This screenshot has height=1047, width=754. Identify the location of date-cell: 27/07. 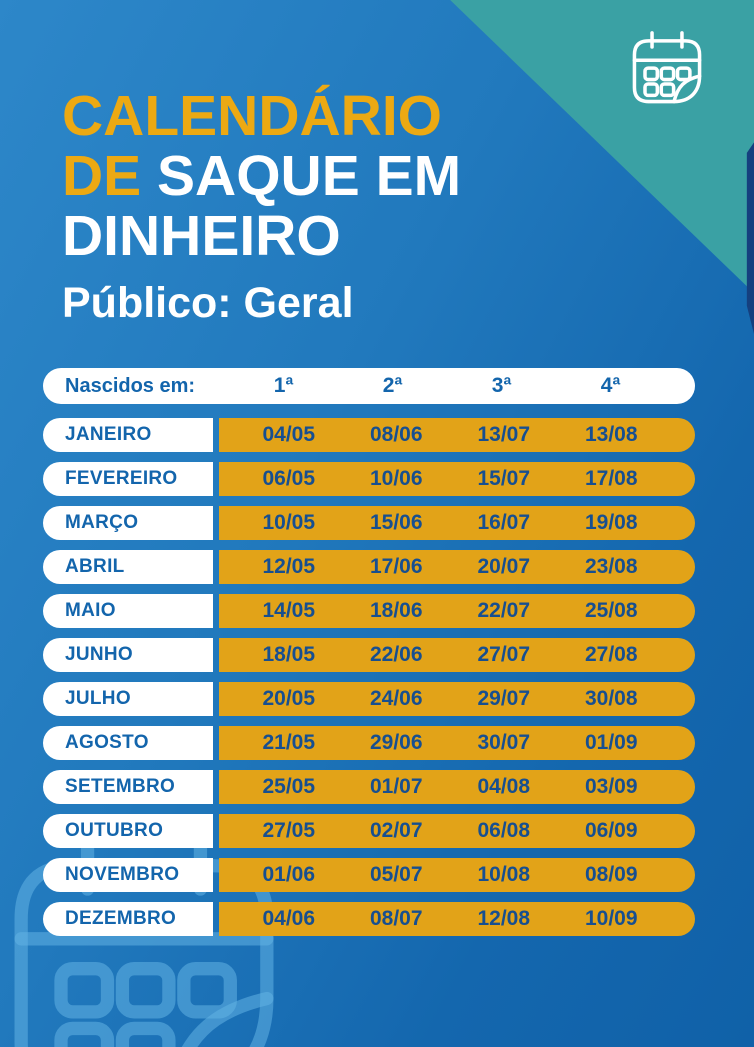
(504, 654).